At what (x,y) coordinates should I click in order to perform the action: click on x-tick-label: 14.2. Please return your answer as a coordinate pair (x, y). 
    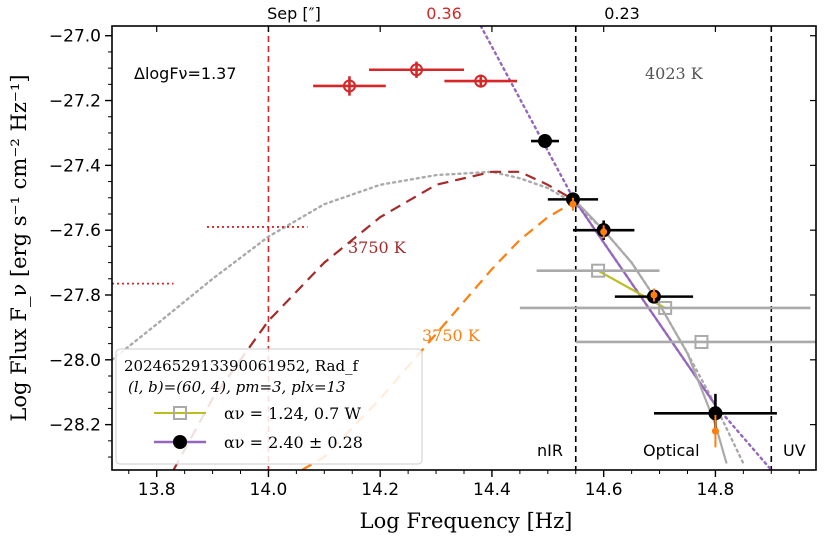
    Looking at the image, I should click on (380, 490).